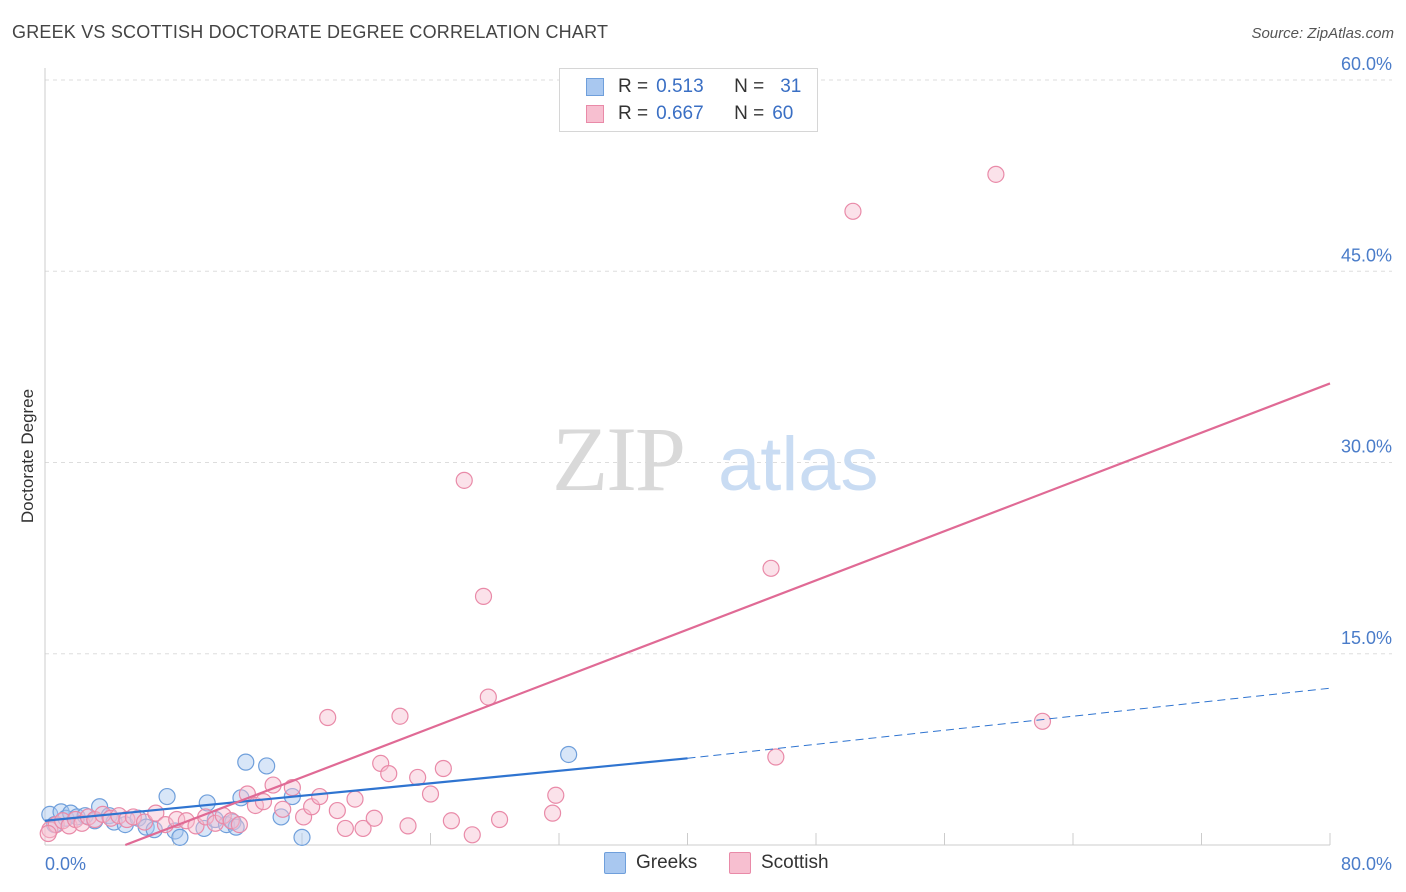 Image resolution: width=1406 pixels, height=892 pixels. Describe the element at coordinates (1366, 638) in the screenshot. I see `y-tick-label: 15.0%` at that location.